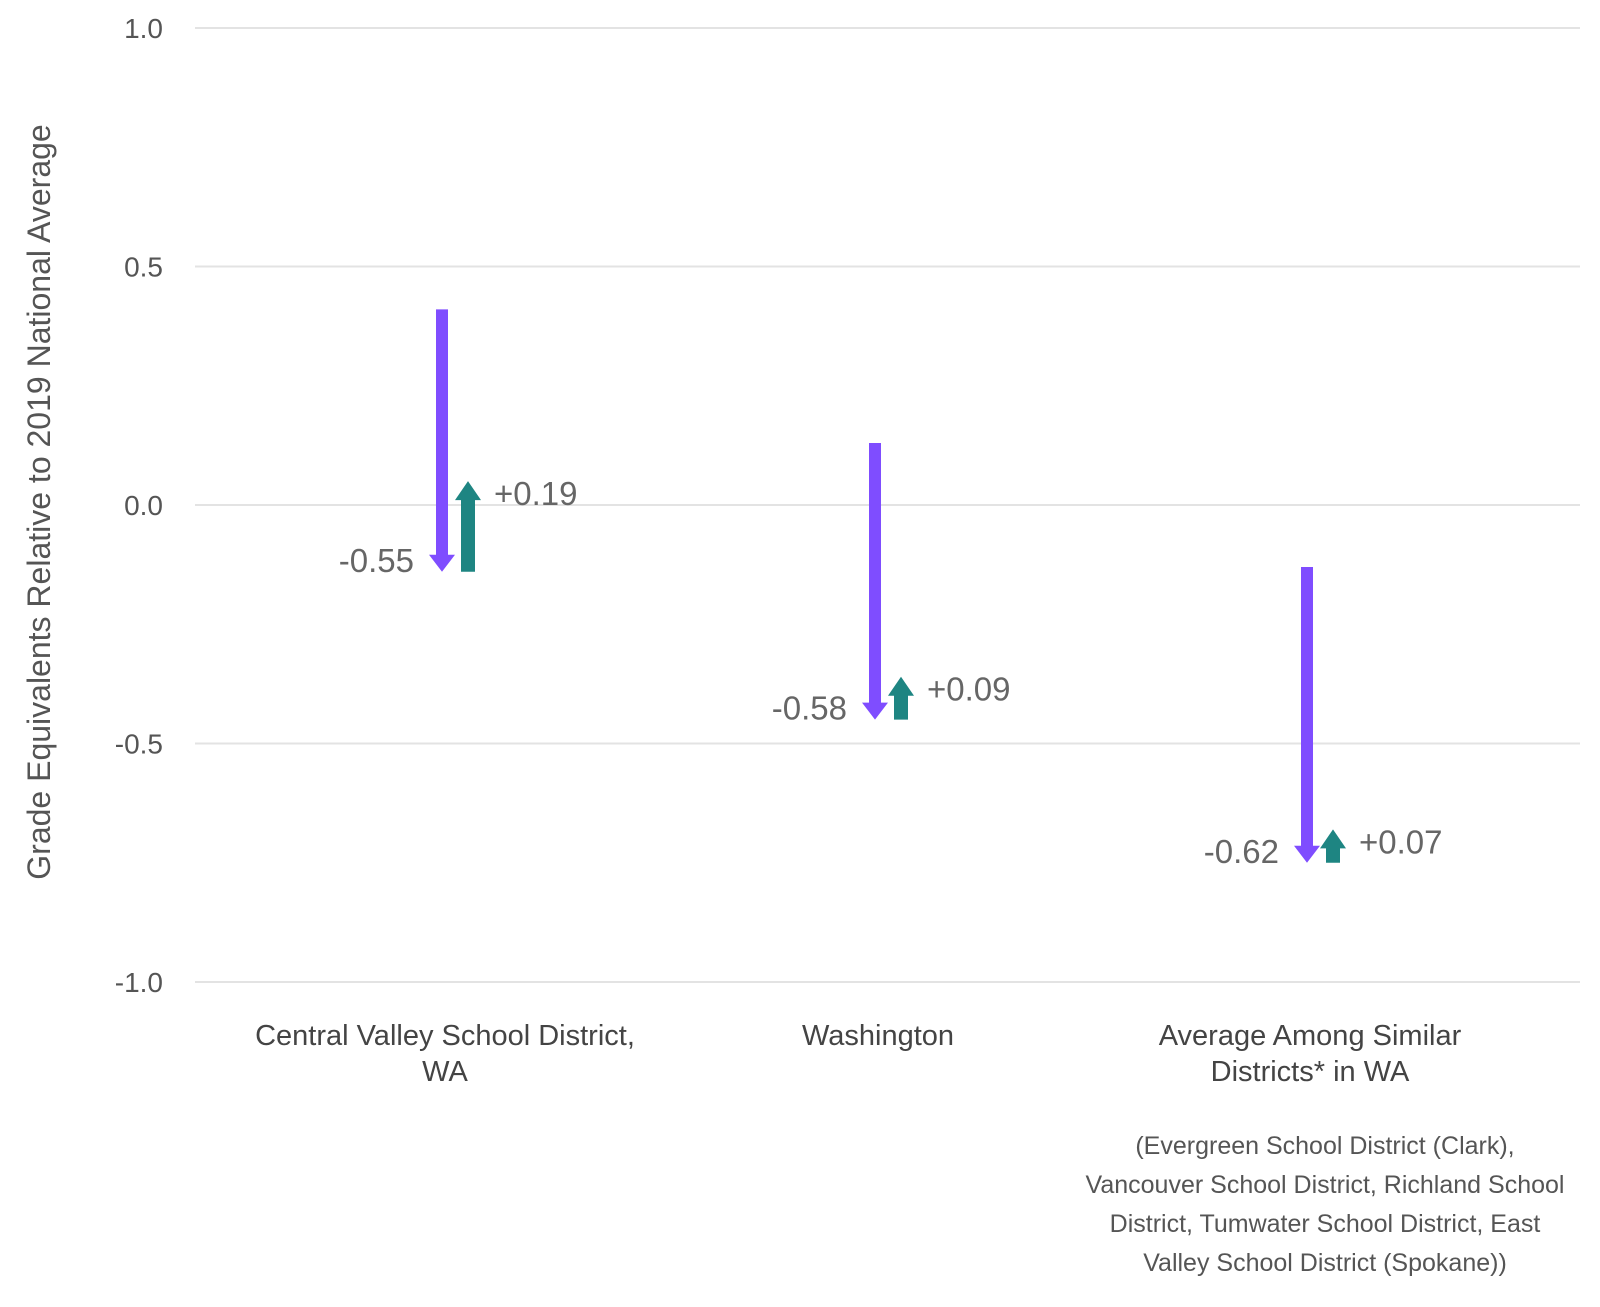 This screenshot has width=1600, height=1307. I want to click on category-label: Washington, so click(878, 1036).